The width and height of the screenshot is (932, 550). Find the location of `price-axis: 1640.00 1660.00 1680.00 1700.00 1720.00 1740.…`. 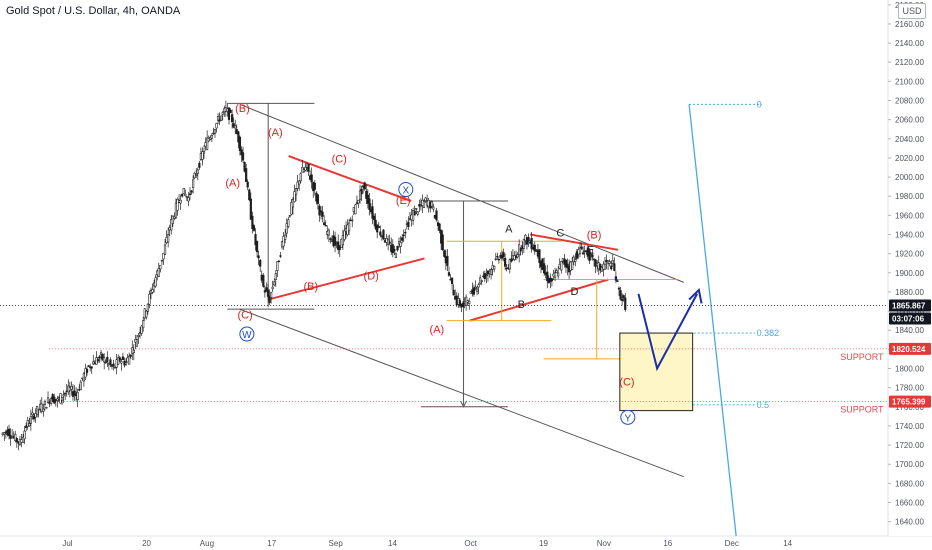

price-axis: 1640.00 1660.00 1680.00 1700.00 1720.00 1740.… is located at coordinates (910, 268).